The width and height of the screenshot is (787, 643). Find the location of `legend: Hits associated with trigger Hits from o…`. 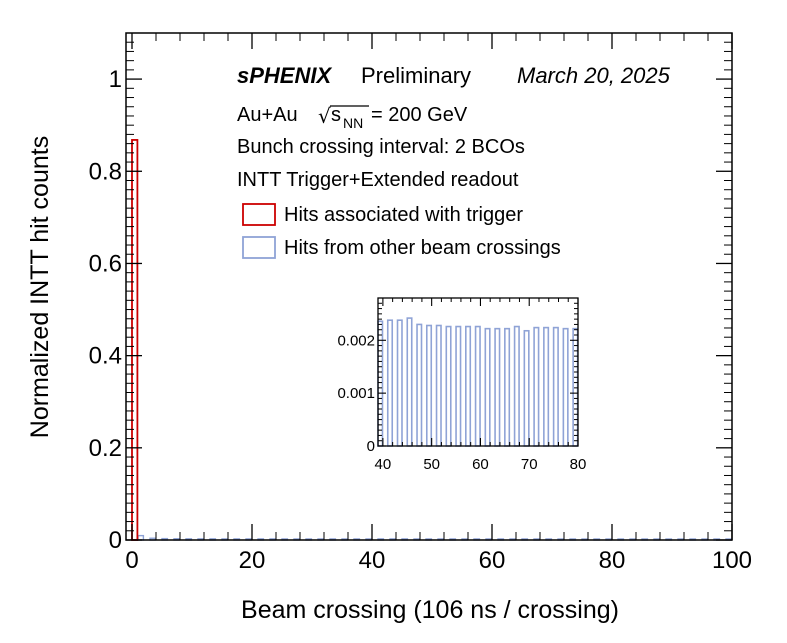

legend: Hits associated with trigger Hits from o… is located at coordinates (401, 231).